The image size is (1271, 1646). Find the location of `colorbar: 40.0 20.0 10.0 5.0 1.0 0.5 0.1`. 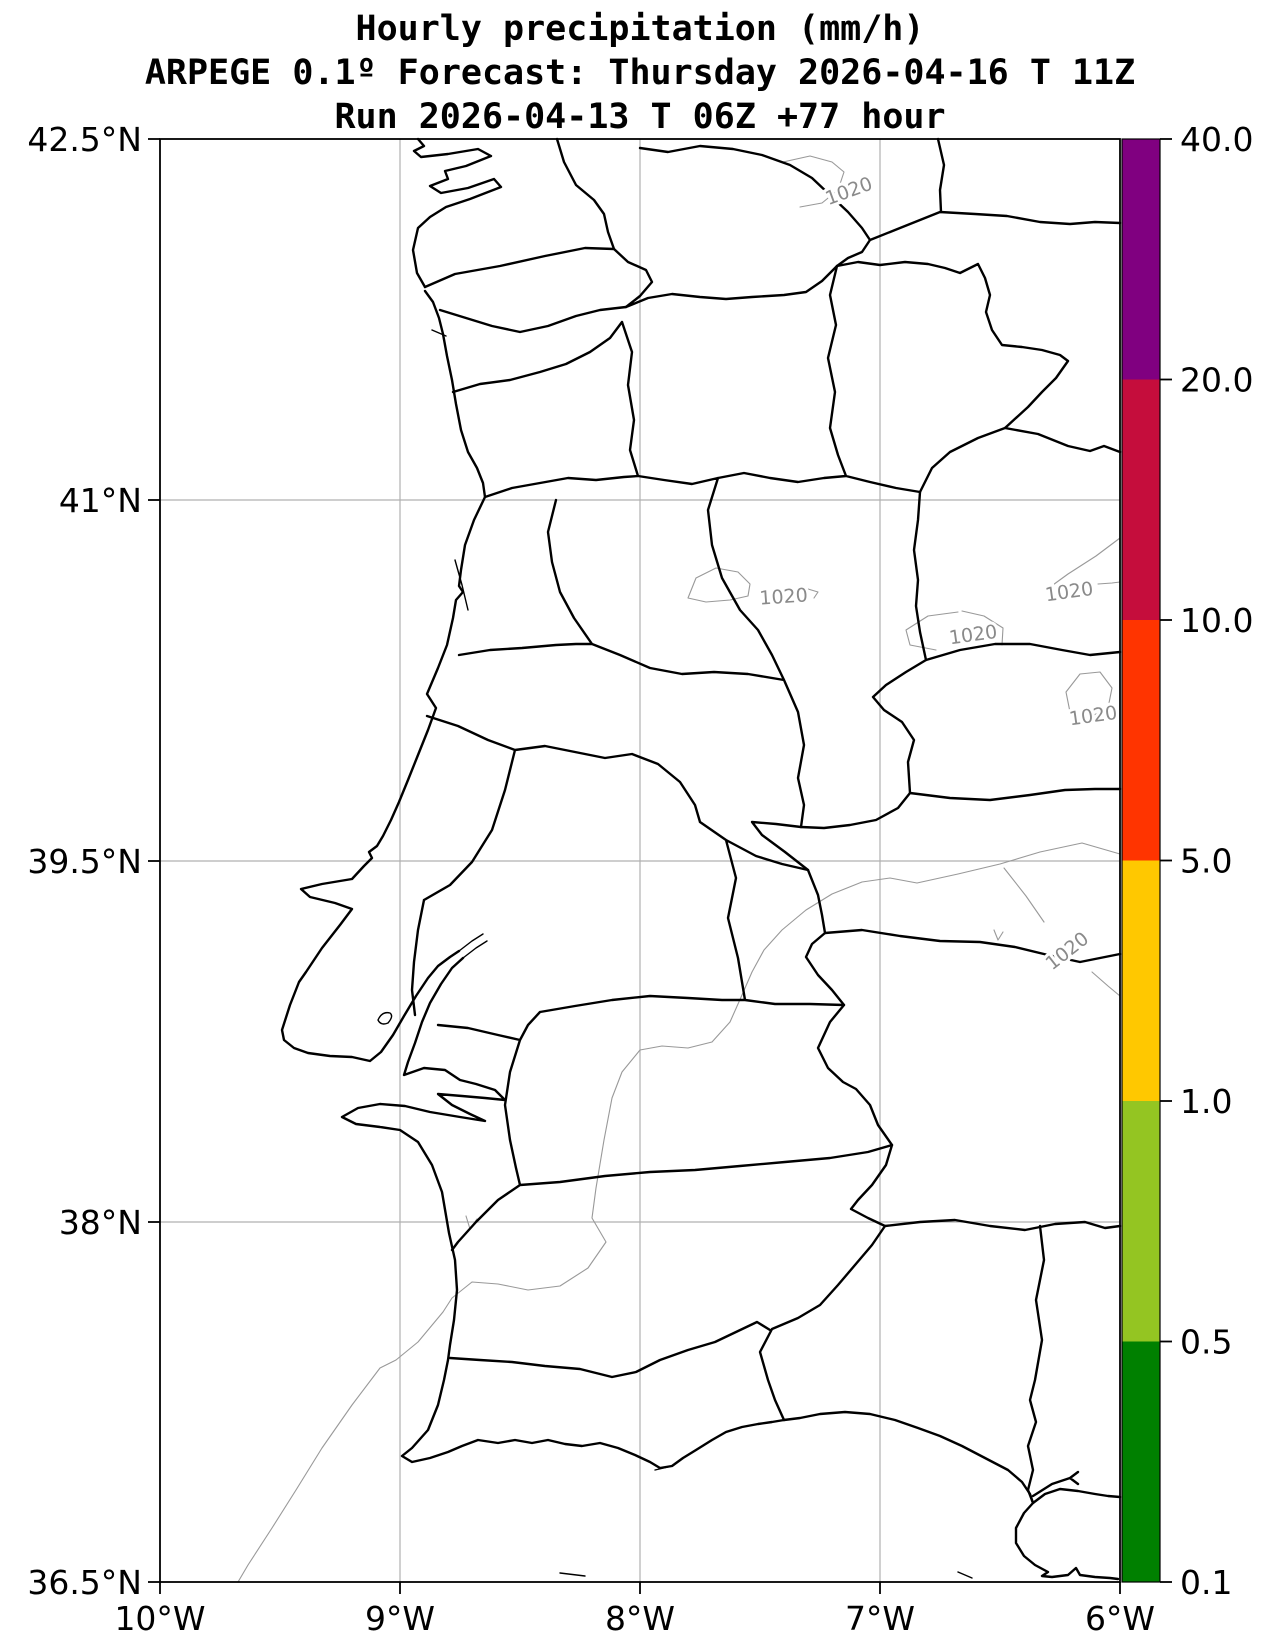

colorbar: 40.0 20.0 10.0 5.0 1.0 0.5 0.1 is located at coordinates (1187, 861).